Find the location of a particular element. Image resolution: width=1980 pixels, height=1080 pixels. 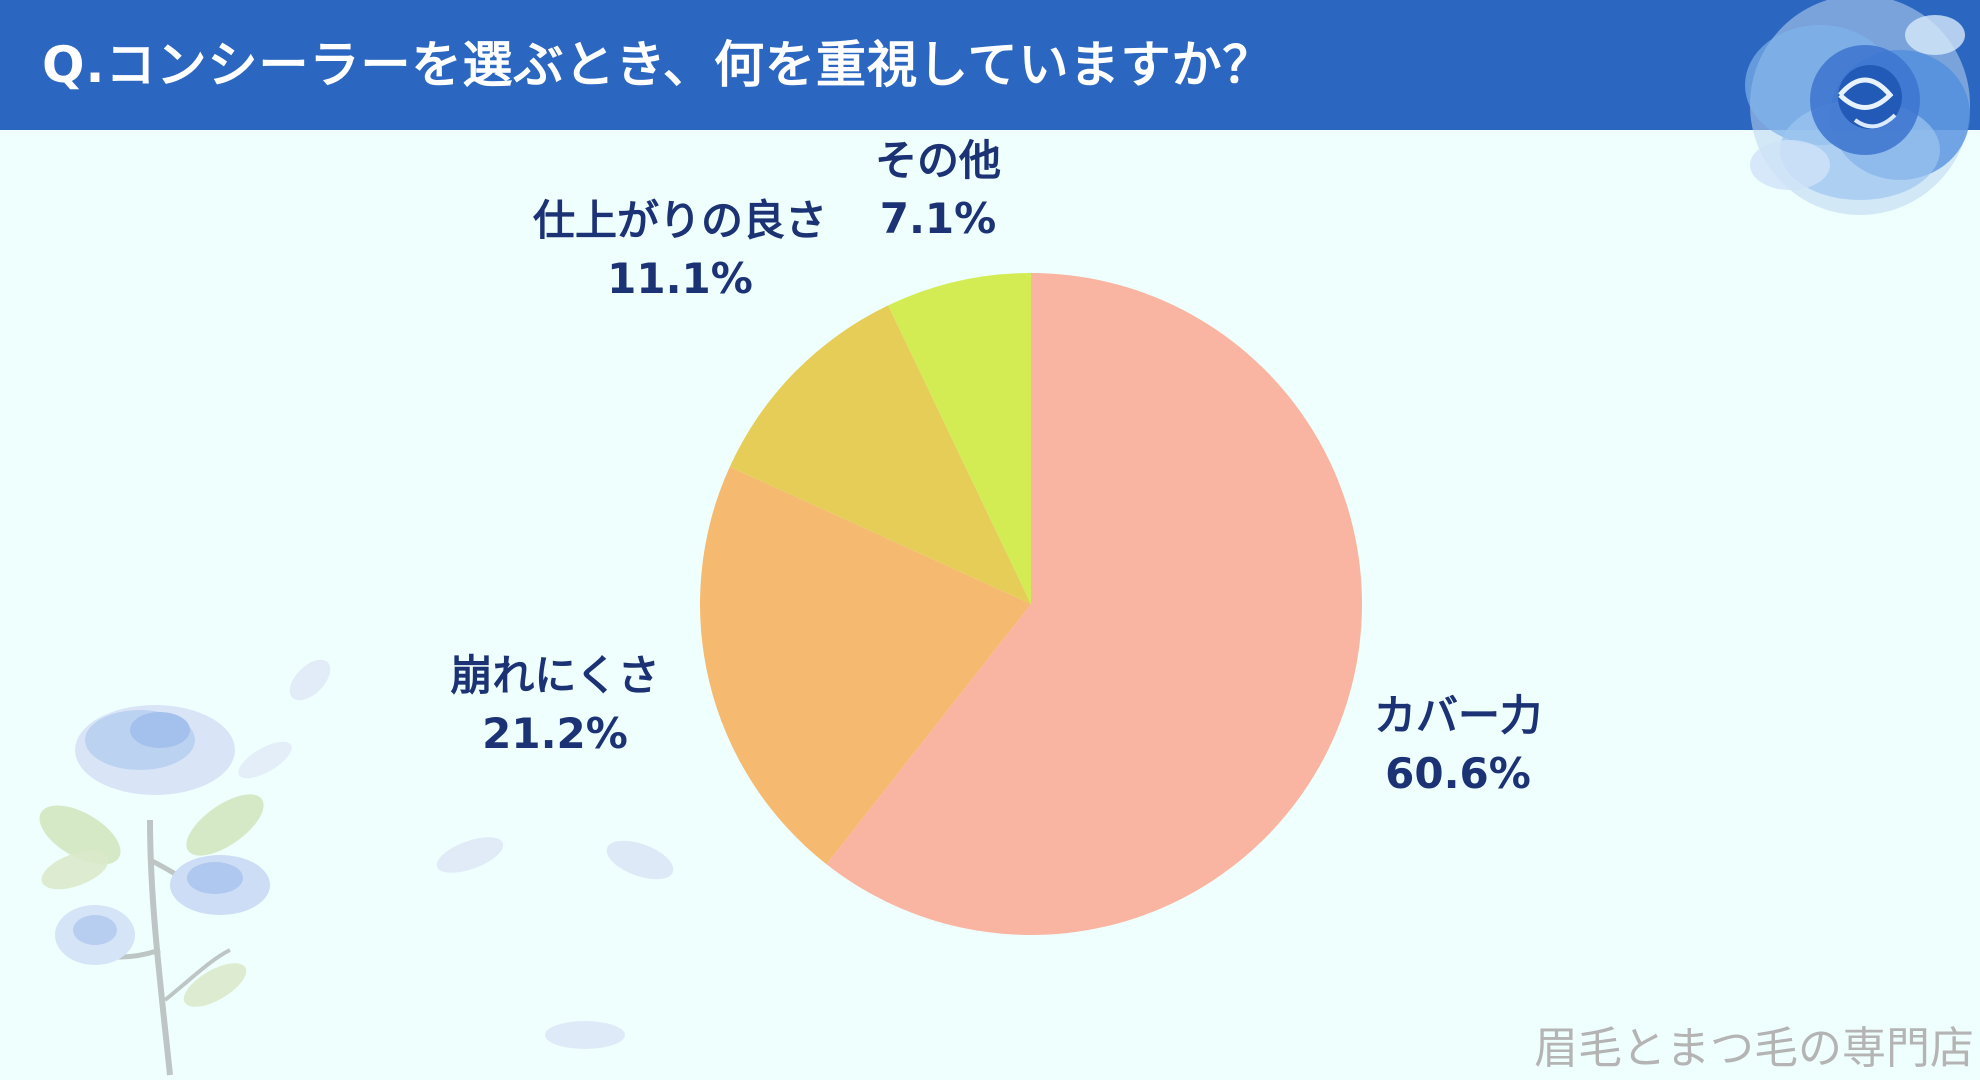

slice-value-1: 60.6% is located at coordinates (1458, 773).